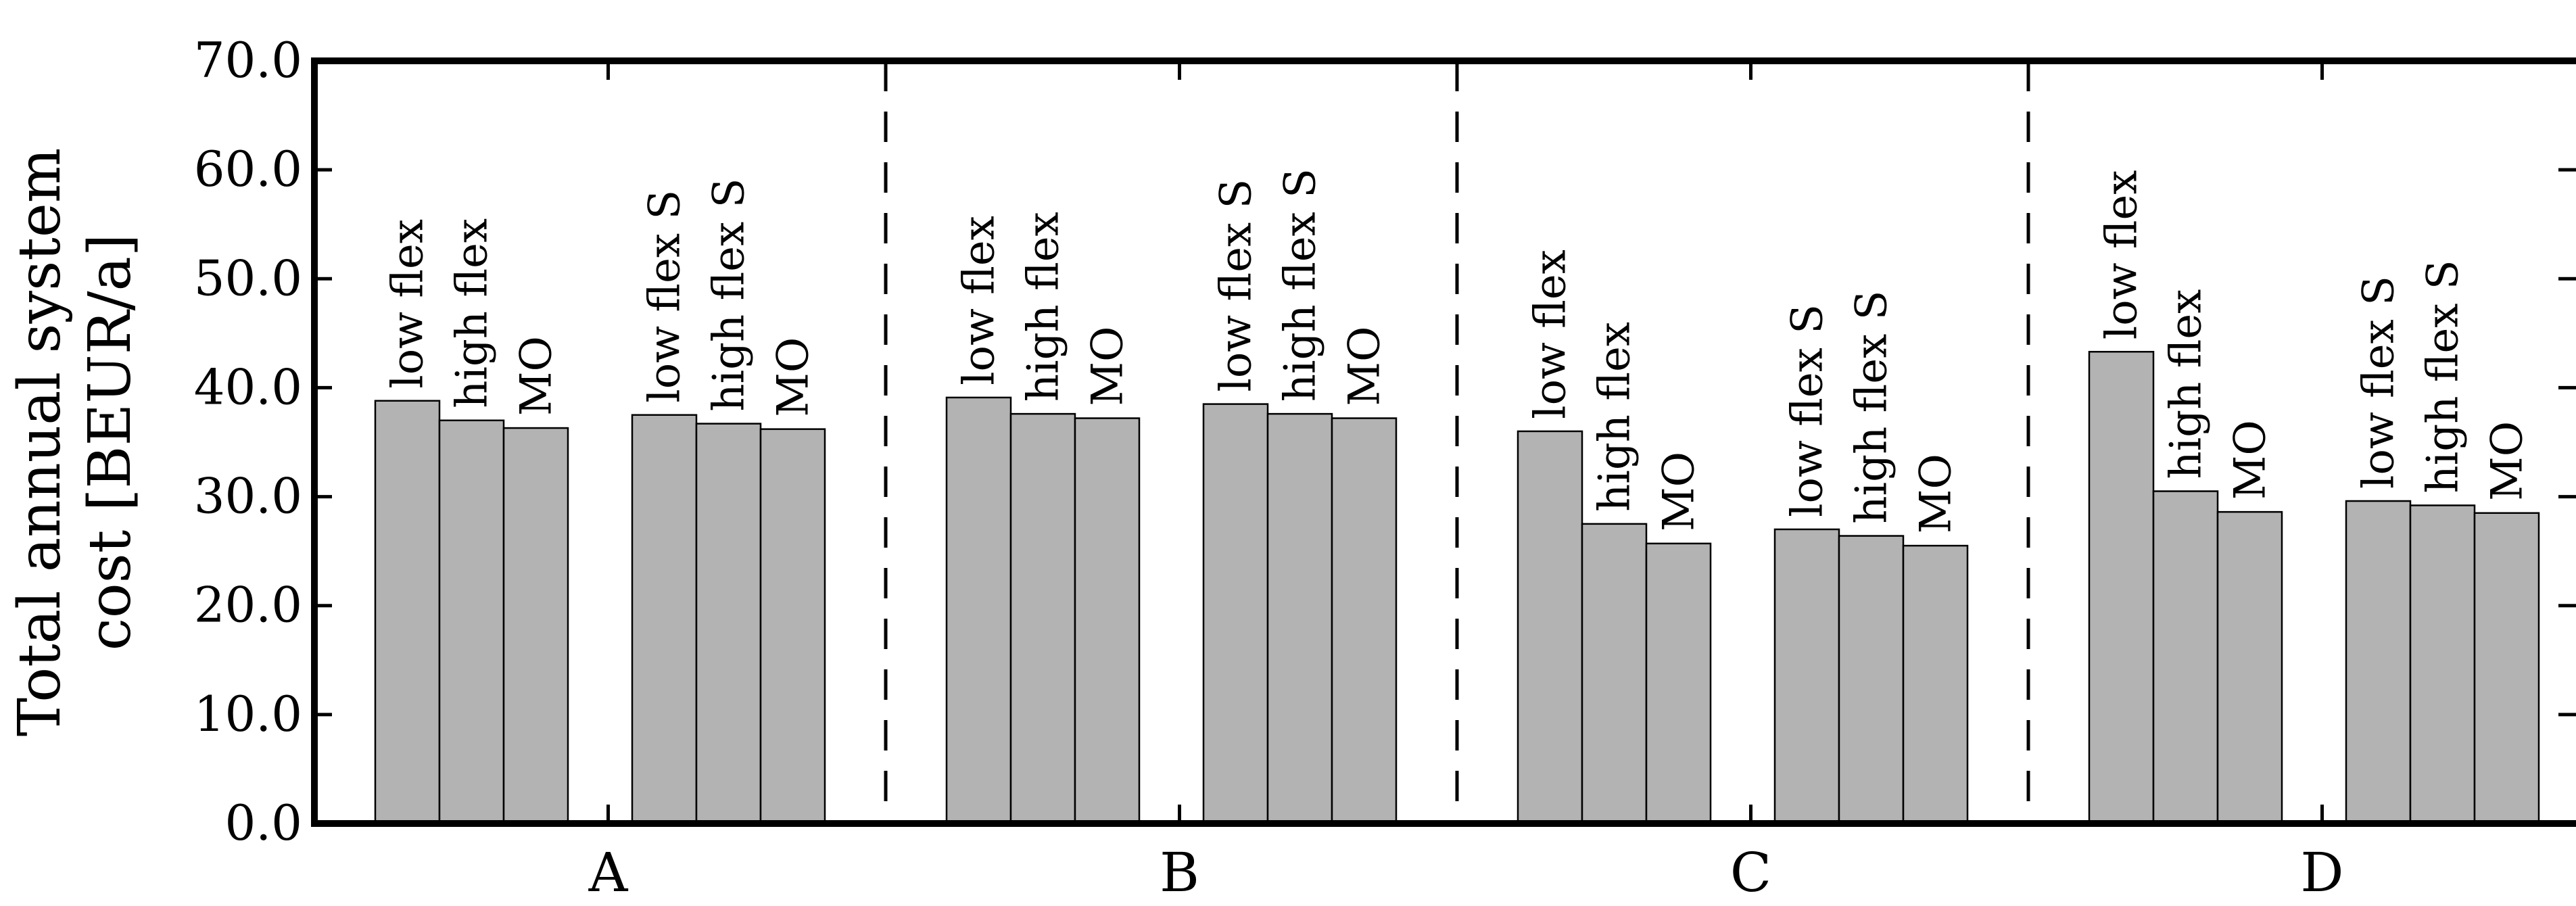 The image size is (2576, 906). What do you see at coordinates (248, 387) in the screenshot?
I see `y-tick-label: 40.0` at bounding box center [248, 387].